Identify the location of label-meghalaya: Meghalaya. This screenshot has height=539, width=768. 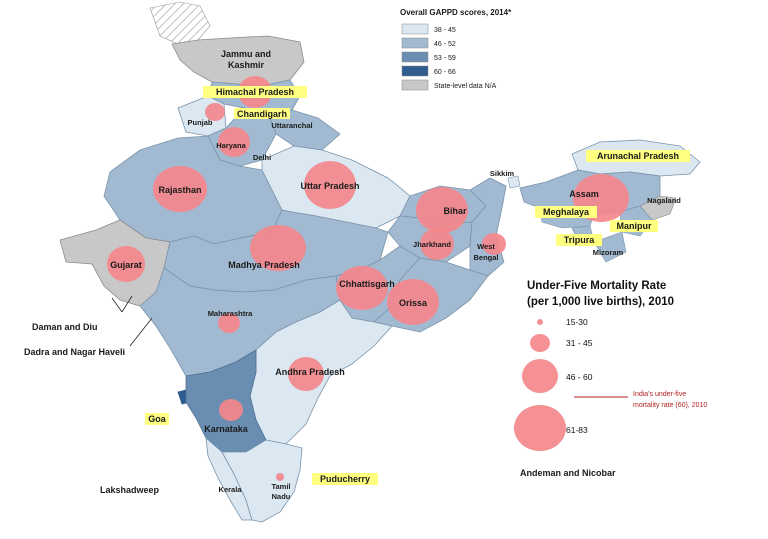
(566, 212).